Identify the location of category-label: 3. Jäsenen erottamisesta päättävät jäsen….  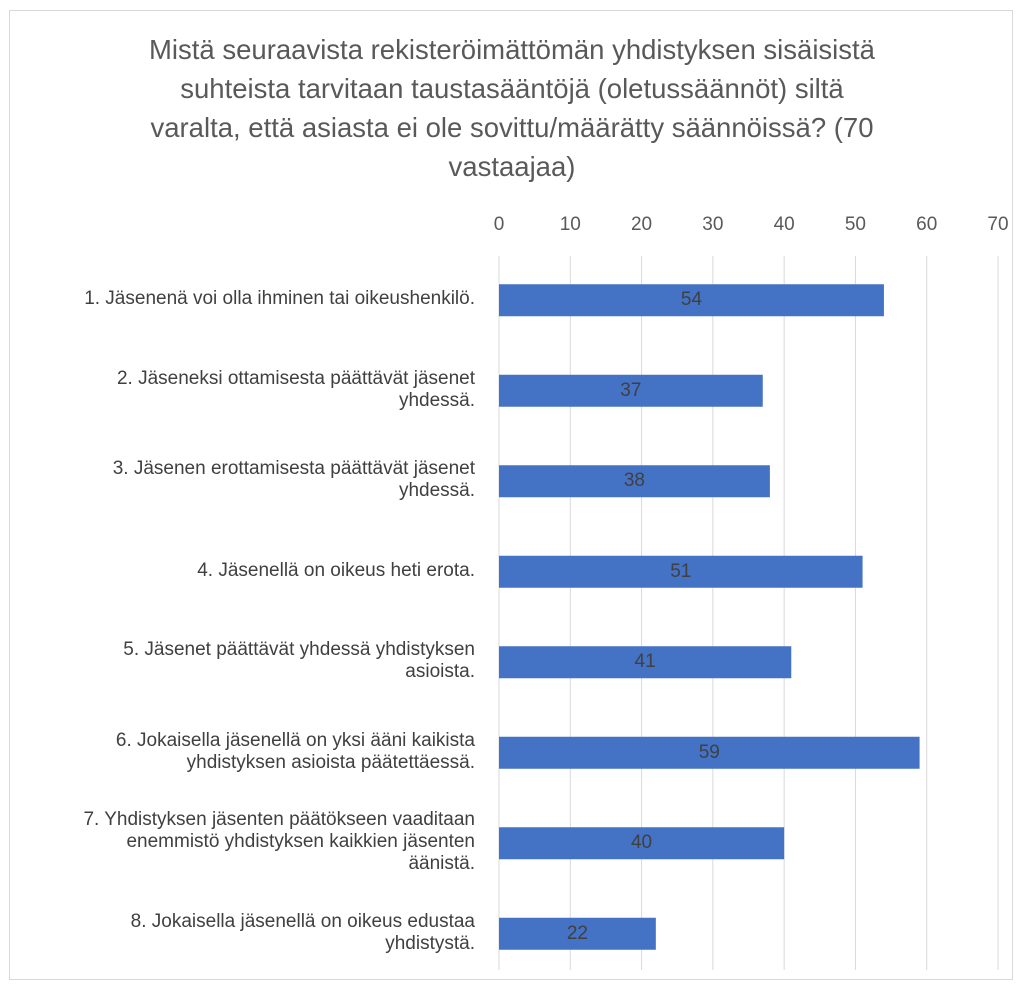
(245, 480).